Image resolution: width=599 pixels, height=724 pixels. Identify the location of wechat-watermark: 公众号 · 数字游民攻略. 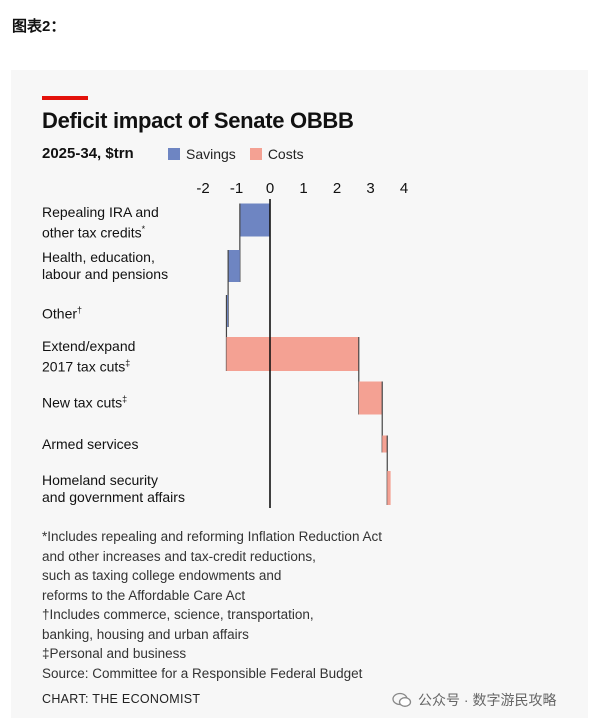
(474, 700).